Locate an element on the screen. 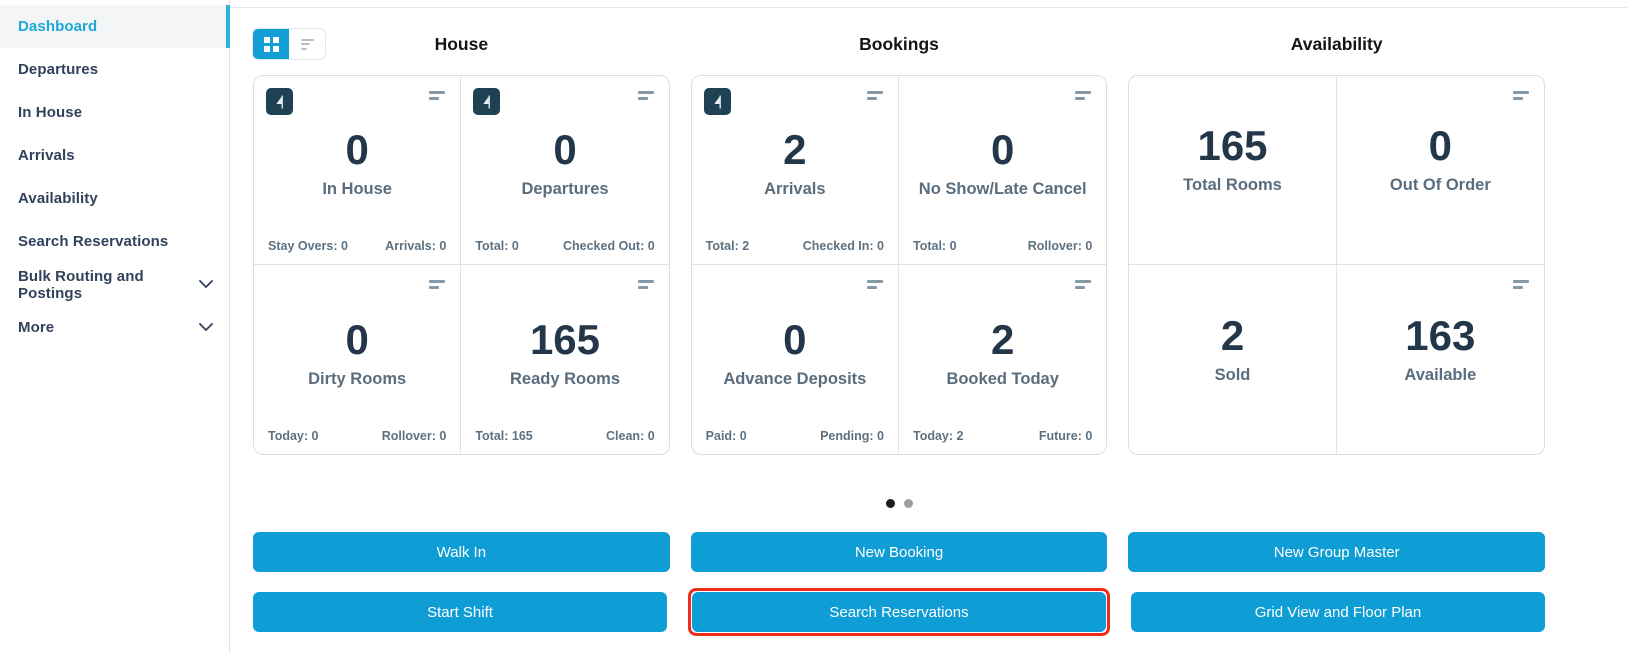  search-reservations-button: Search Reservations is located at coordinates (899, 612).